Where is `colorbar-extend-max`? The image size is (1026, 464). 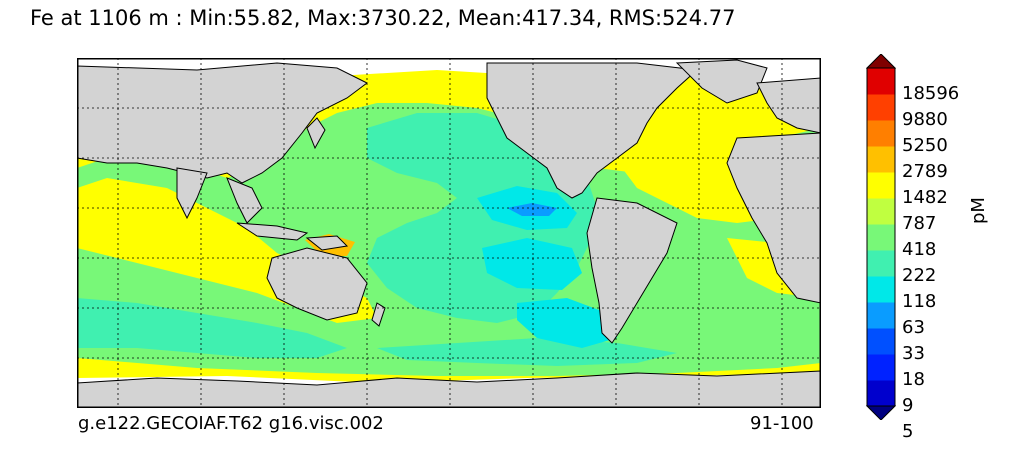
colorbar-extend-max is located at coordinates (881, 61).